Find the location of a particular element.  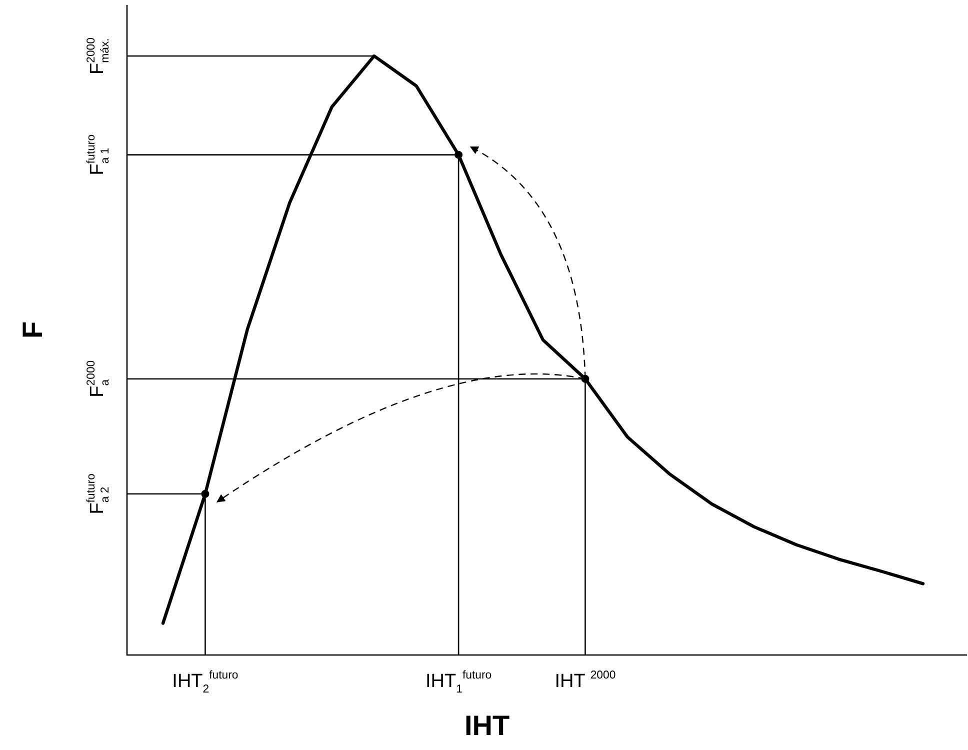

x-tick-label: IHT $^{2000}$ is located at coordinates (585, 680).